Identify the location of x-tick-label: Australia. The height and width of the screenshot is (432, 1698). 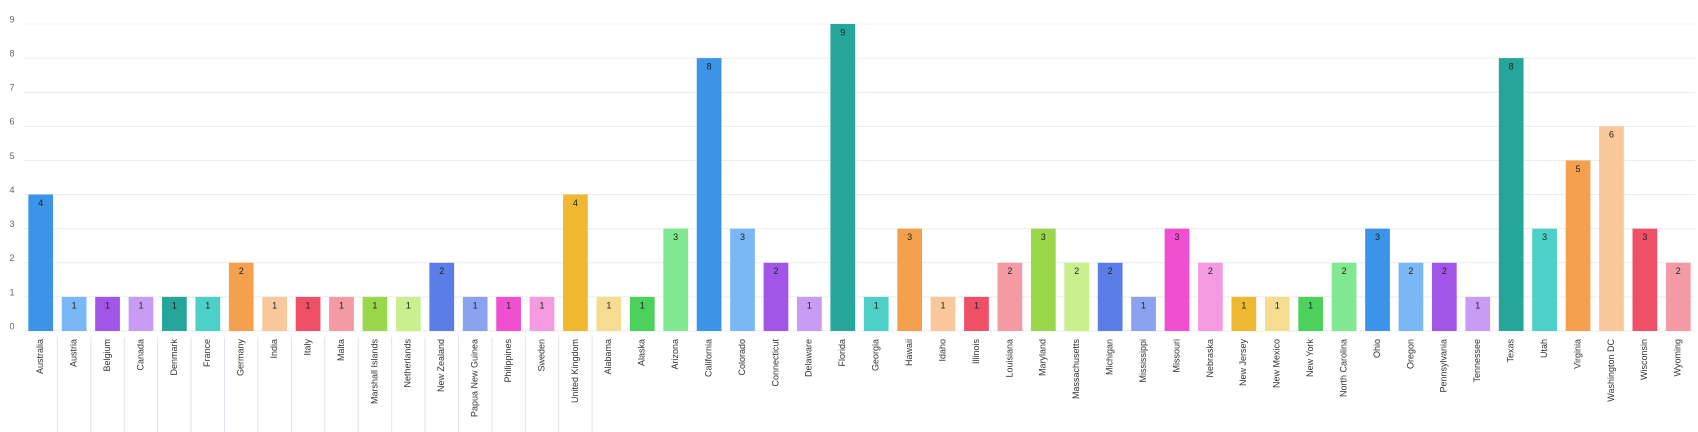
(40, 356).